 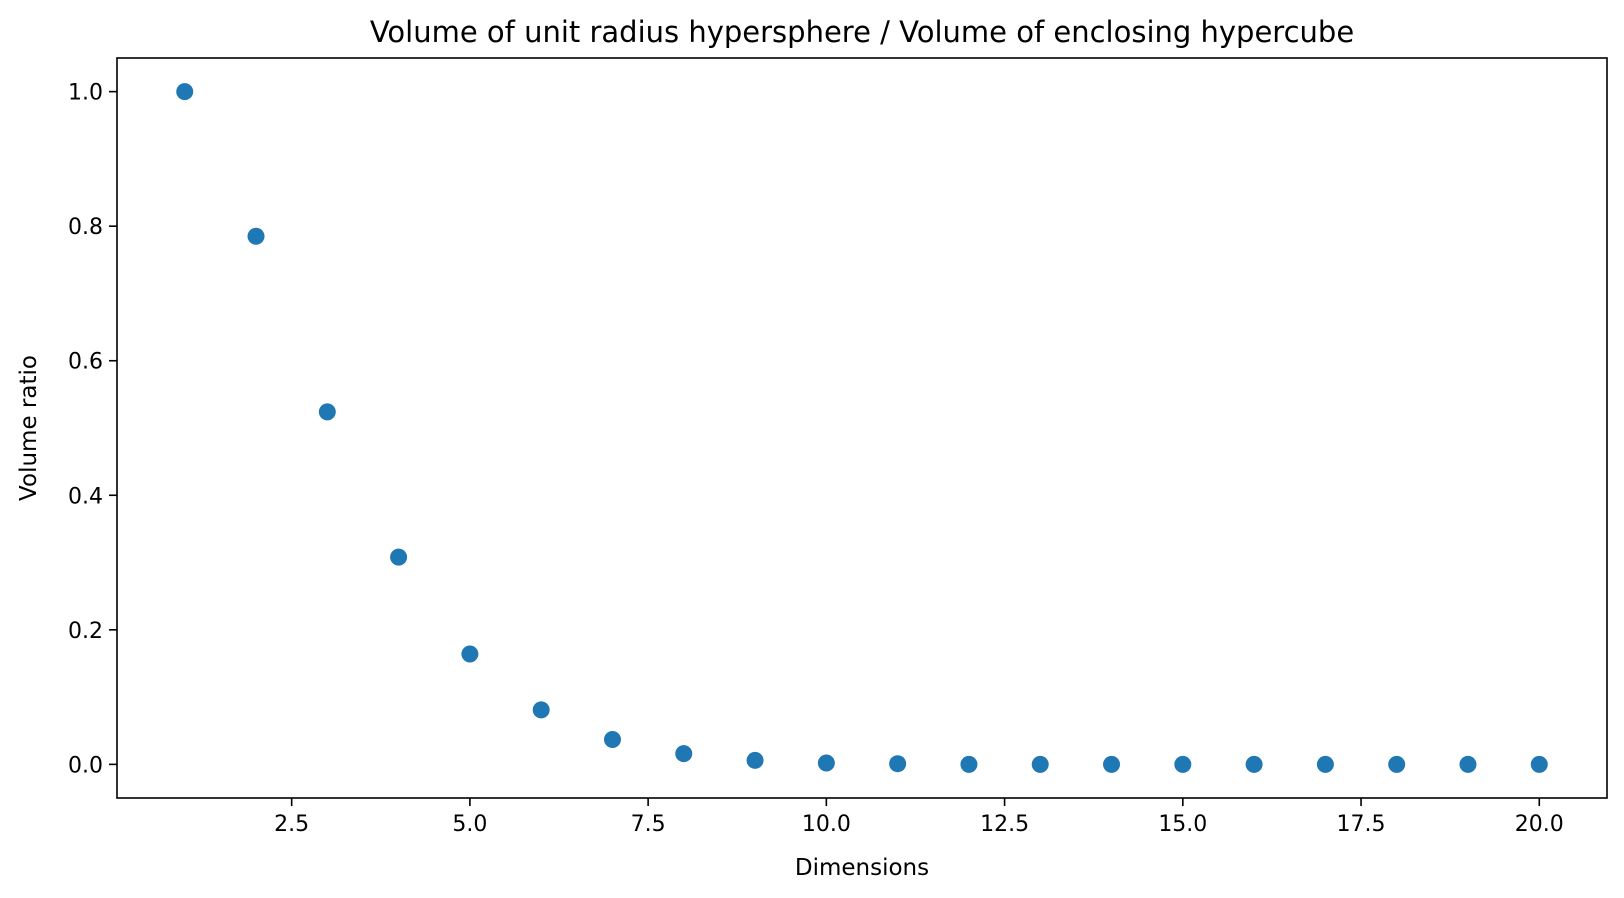 What do you see at coordinates (291, 824) in the screenshot?
I see `x-tick-label: 2.5` at bounding box center [291, 824].